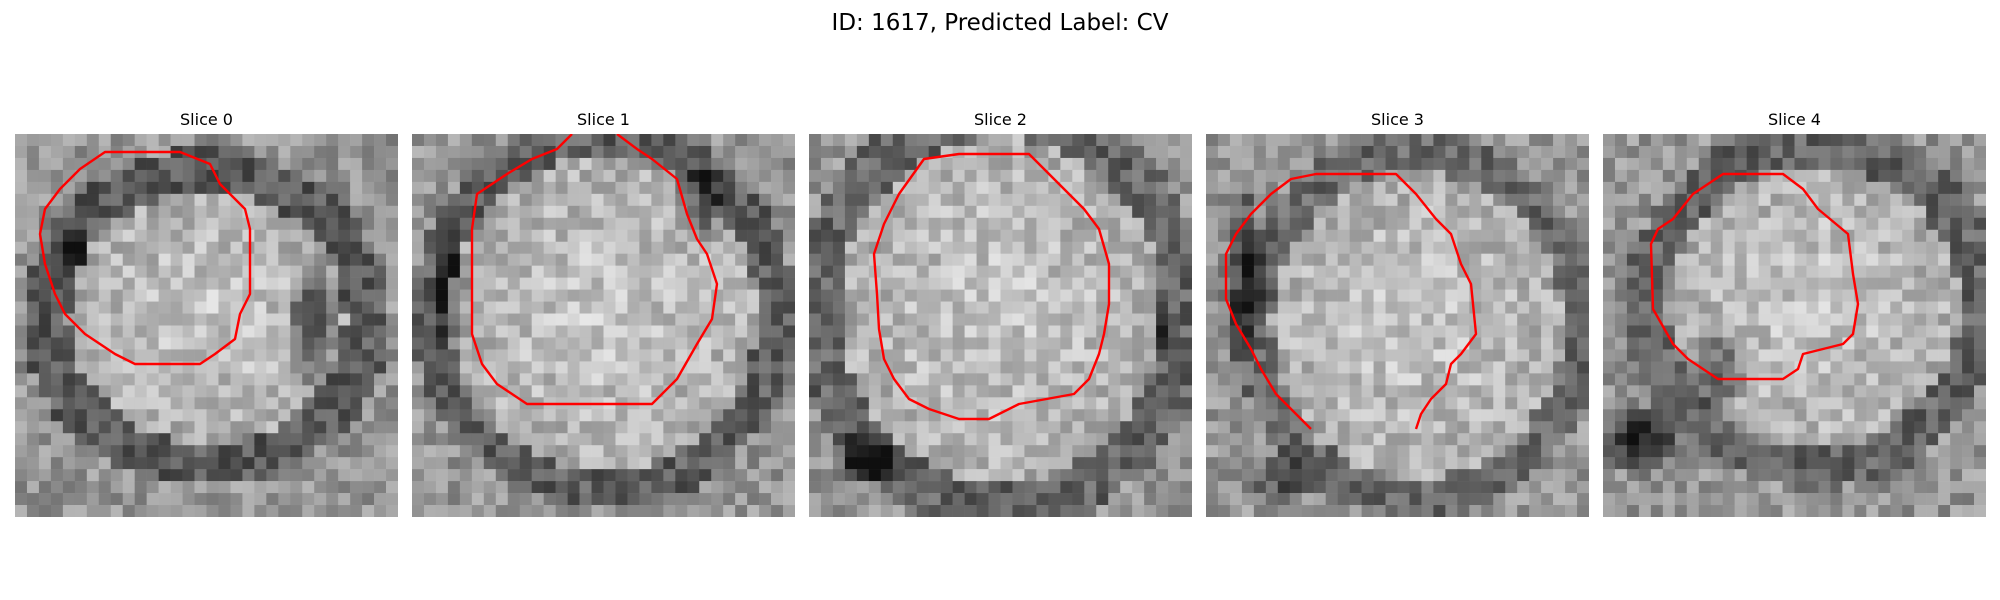  Describe the element at coordinates (603, 119) in the screenshot. I see `slice-title: Slice 1` at that location.